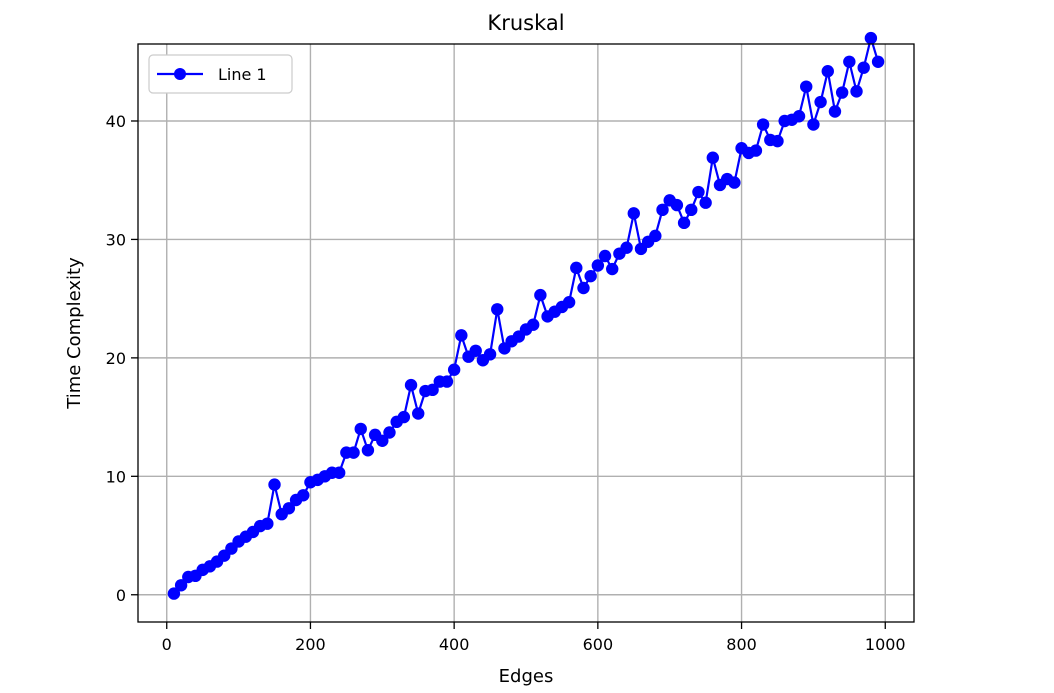 The width and height of the screenshot is (1054, 693). I want to click on legend-box, so click(220, 74).